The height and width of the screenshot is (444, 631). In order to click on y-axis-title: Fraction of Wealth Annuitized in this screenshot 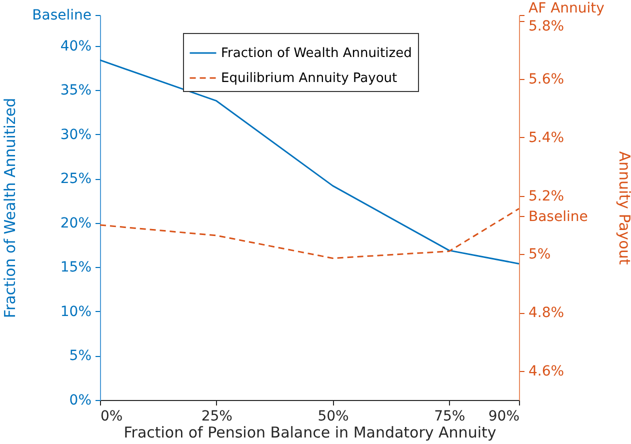, I will do `click(10, 208)`.